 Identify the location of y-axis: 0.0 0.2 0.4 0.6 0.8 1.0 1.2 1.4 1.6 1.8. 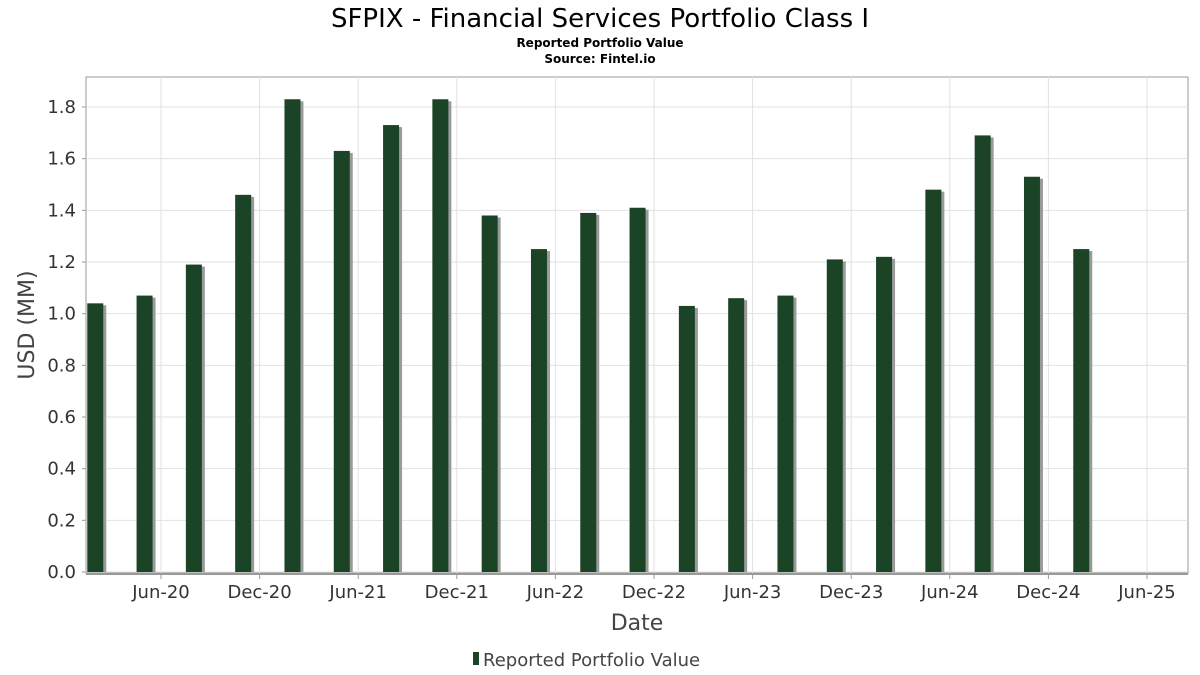
(66, 340).